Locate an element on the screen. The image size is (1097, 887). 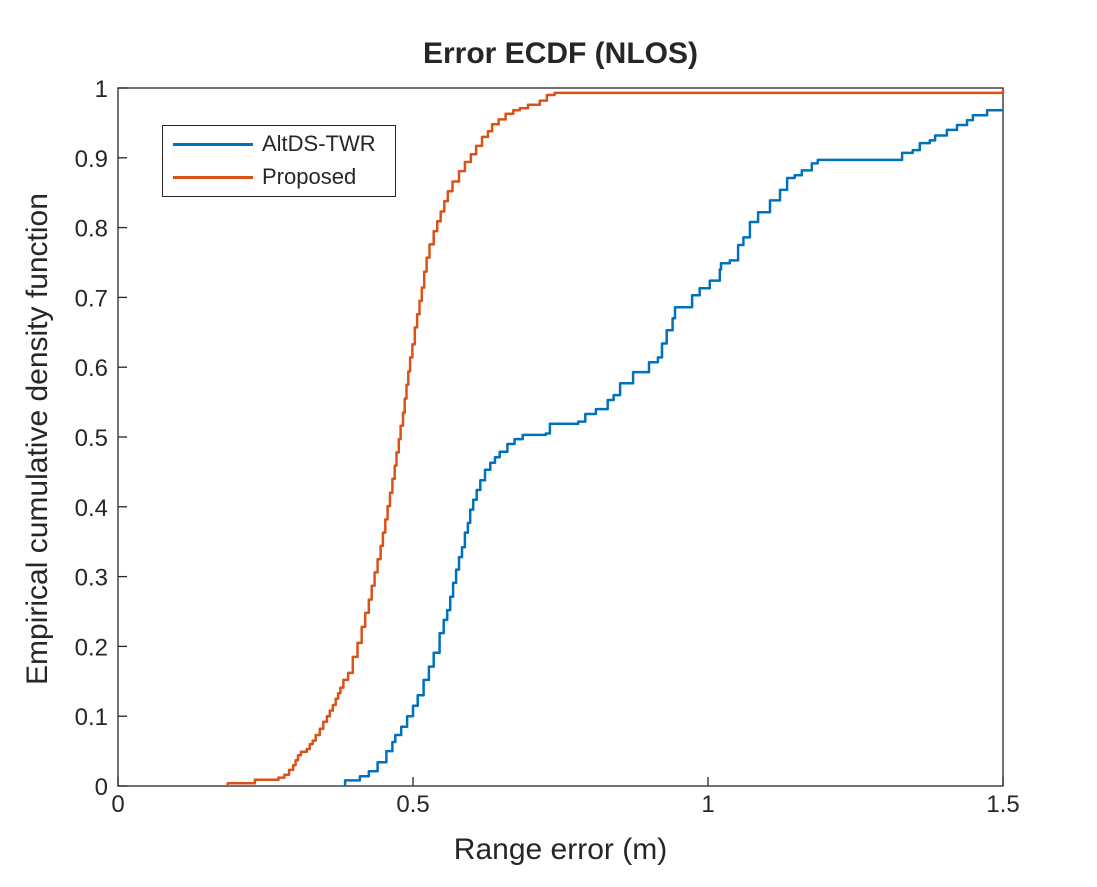
x-tick-label: 0.5 is located at coordinates (412, 804).